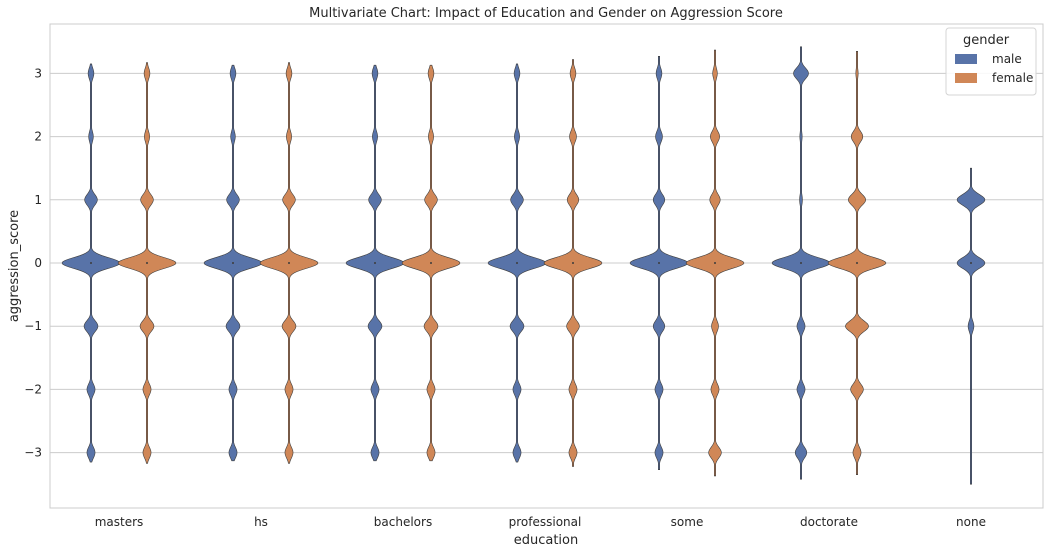 This screenshot has width=1048, height=554. What do you see at coordinates (403, 522) in the screenshot?
I see `x-tick-label: bachelors` at bounding box center [403, 522].